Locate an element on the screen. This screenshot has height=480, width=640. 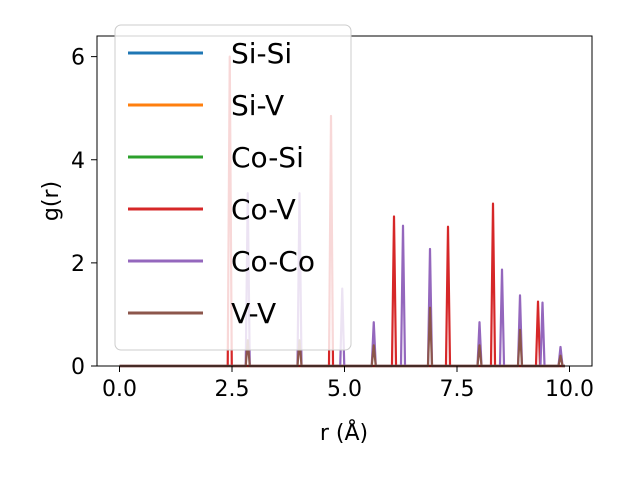
x-tick-label: 7.5 is located at coordinates (457, 389).